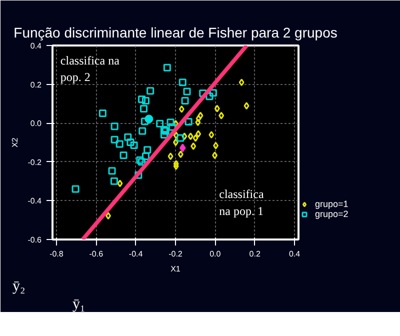 The width and height of the screenshot is (400, 336). What do you see at coordinates (79, 304) in the screenshot?
I see `text: ȳ₁` at bounding box center [79, 304].